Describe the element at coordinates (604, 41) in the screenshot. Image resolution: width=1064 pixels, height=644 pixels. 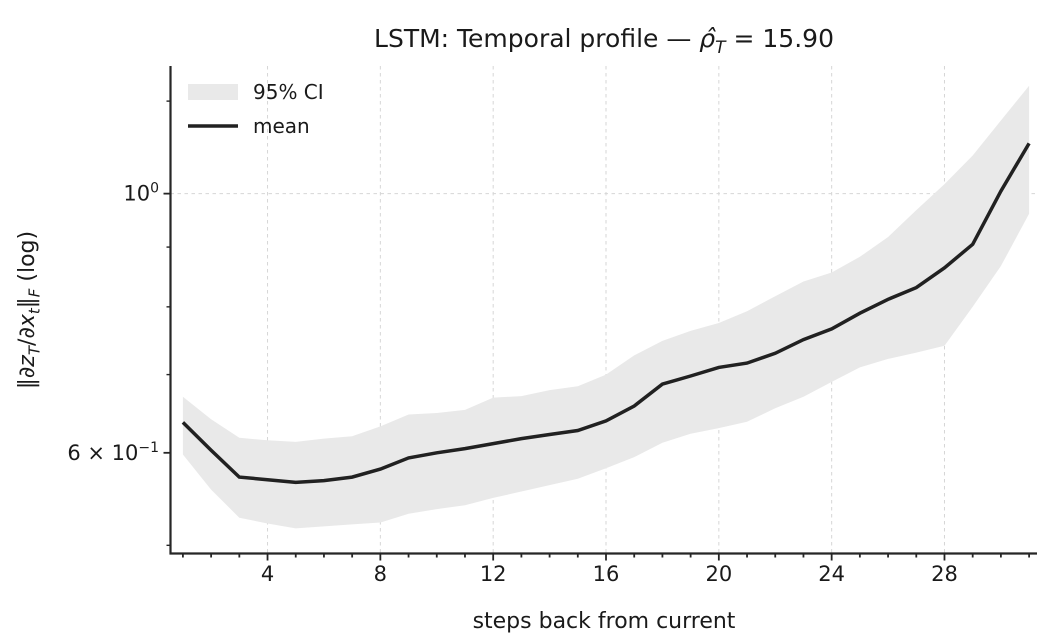
I see `chart-title: LSTM: Temporal profile — ρ̂T = 15.90` at that location.